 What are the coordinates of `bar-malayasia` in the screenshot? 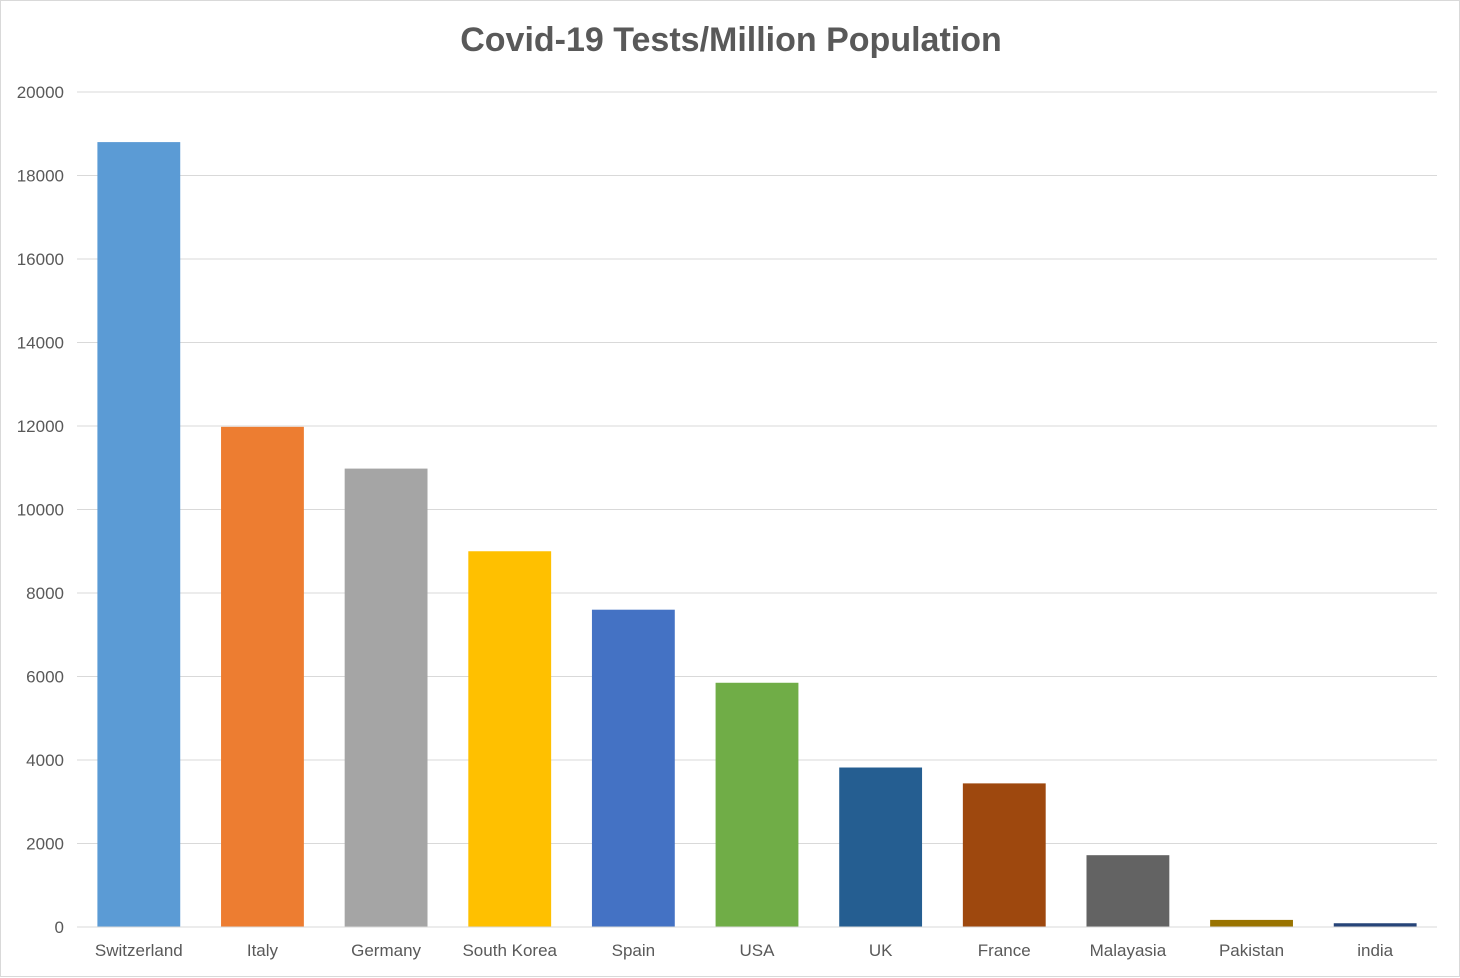 It's located at (1128, 891).